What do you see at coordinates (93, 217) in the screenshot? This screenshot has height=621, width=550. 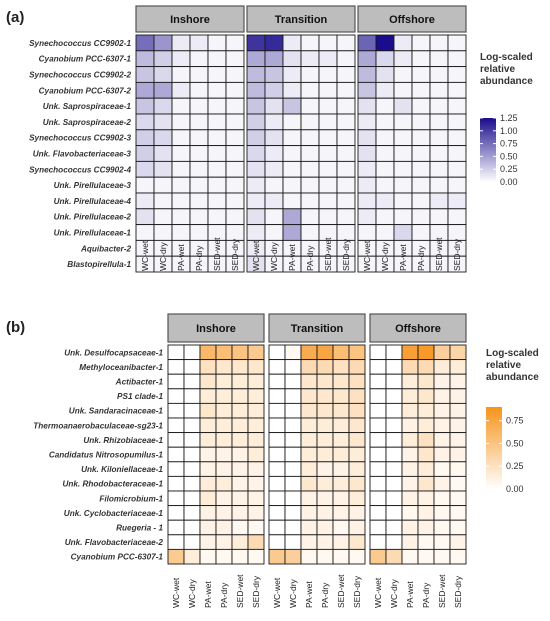 I see `row-label: Unk. Pirellulaceae-2` at bounding box center [93, 217].